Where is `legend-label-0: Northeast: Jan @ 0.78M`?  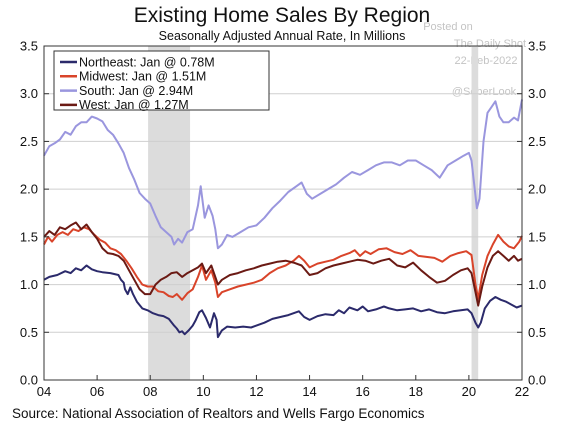
legend-label-0: Northeast: Jan @ 0.78M is located at coordinates (147, 62).